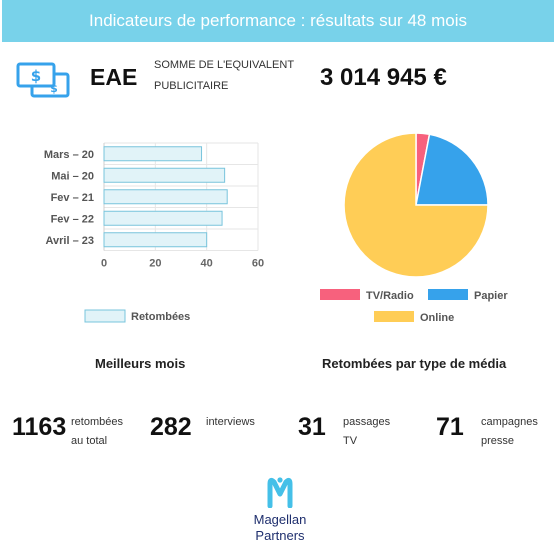 Image resolution: width=556 pixels, height=552 pixels. Describe the element at coordinates (383, 77) in the screenshot. I see `eae-value: 3 014 945 €` at that location.